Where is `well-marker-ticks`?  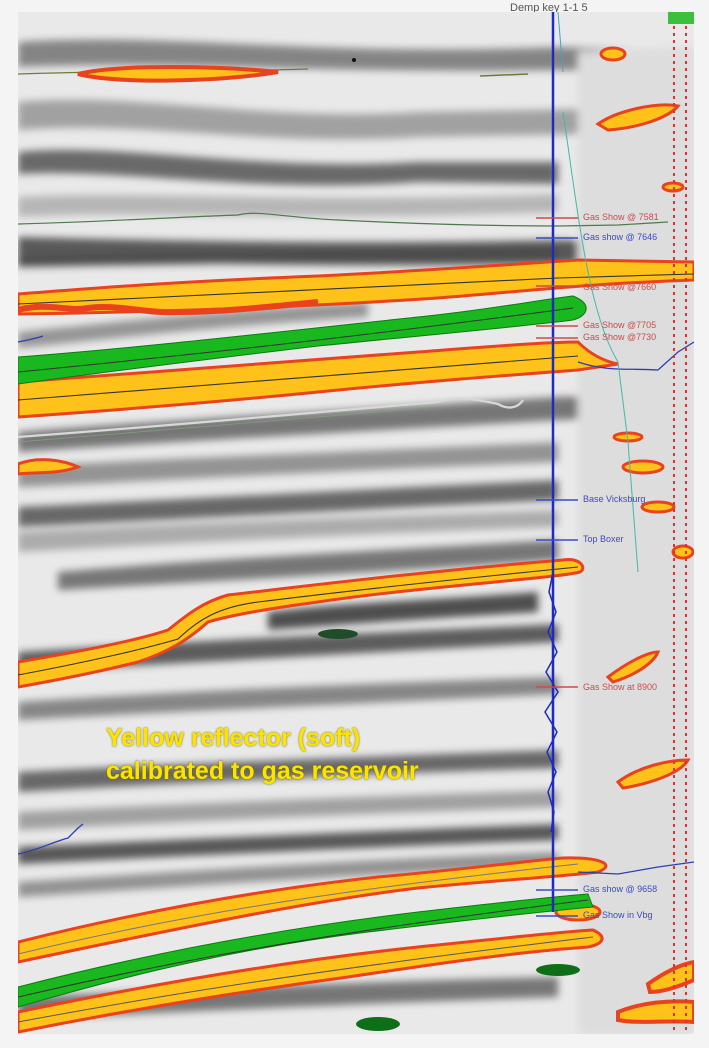 well-marker-ticks is located at coordinates (557, 567).